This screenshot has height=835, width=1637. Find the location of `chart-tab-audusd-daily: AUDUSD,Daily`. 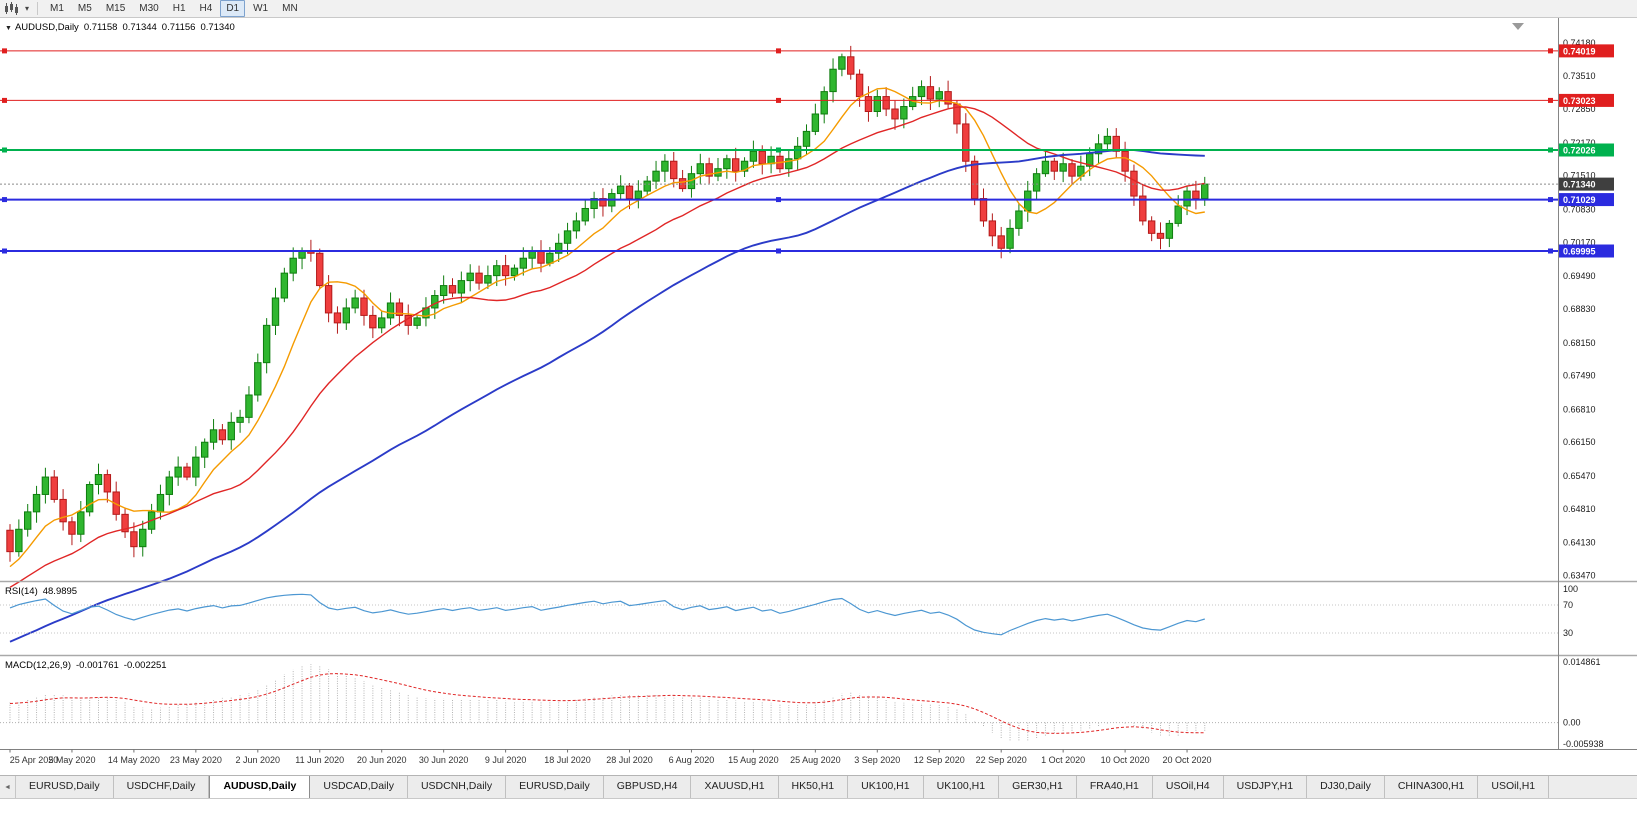

chart-tab-audusd-daily: AUDUSD,Daily is located at coordinates (260, 787).